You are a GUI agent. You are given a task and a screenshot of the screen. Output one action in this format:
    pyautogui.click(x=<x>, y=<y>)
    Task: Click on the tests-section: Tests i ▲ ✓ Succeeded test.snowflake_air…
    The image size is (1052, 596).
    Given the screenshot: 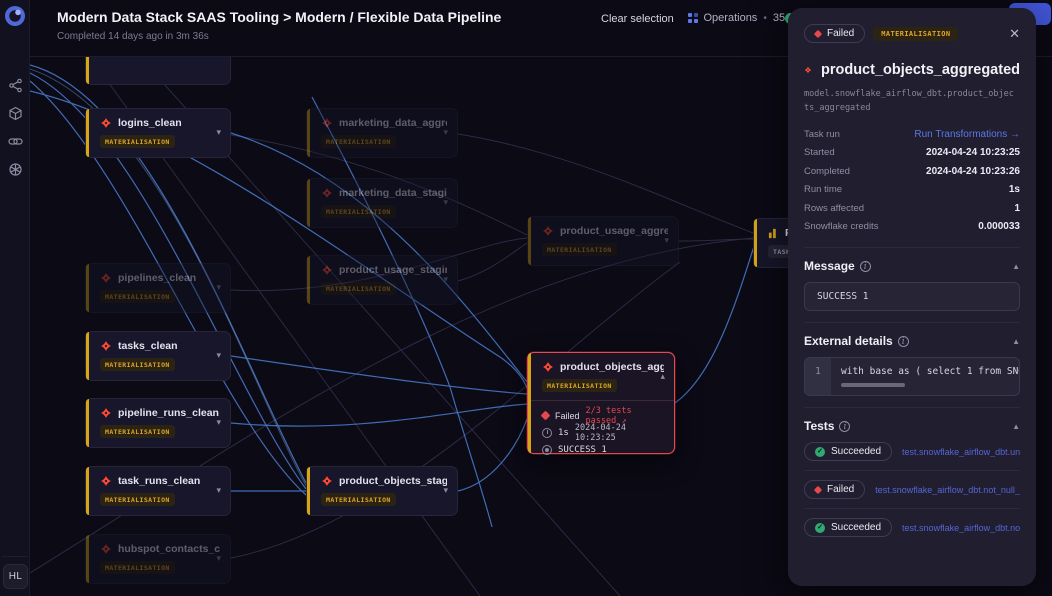 What is the action you would take?
    pyautogui.click(x=912, y=476)
    